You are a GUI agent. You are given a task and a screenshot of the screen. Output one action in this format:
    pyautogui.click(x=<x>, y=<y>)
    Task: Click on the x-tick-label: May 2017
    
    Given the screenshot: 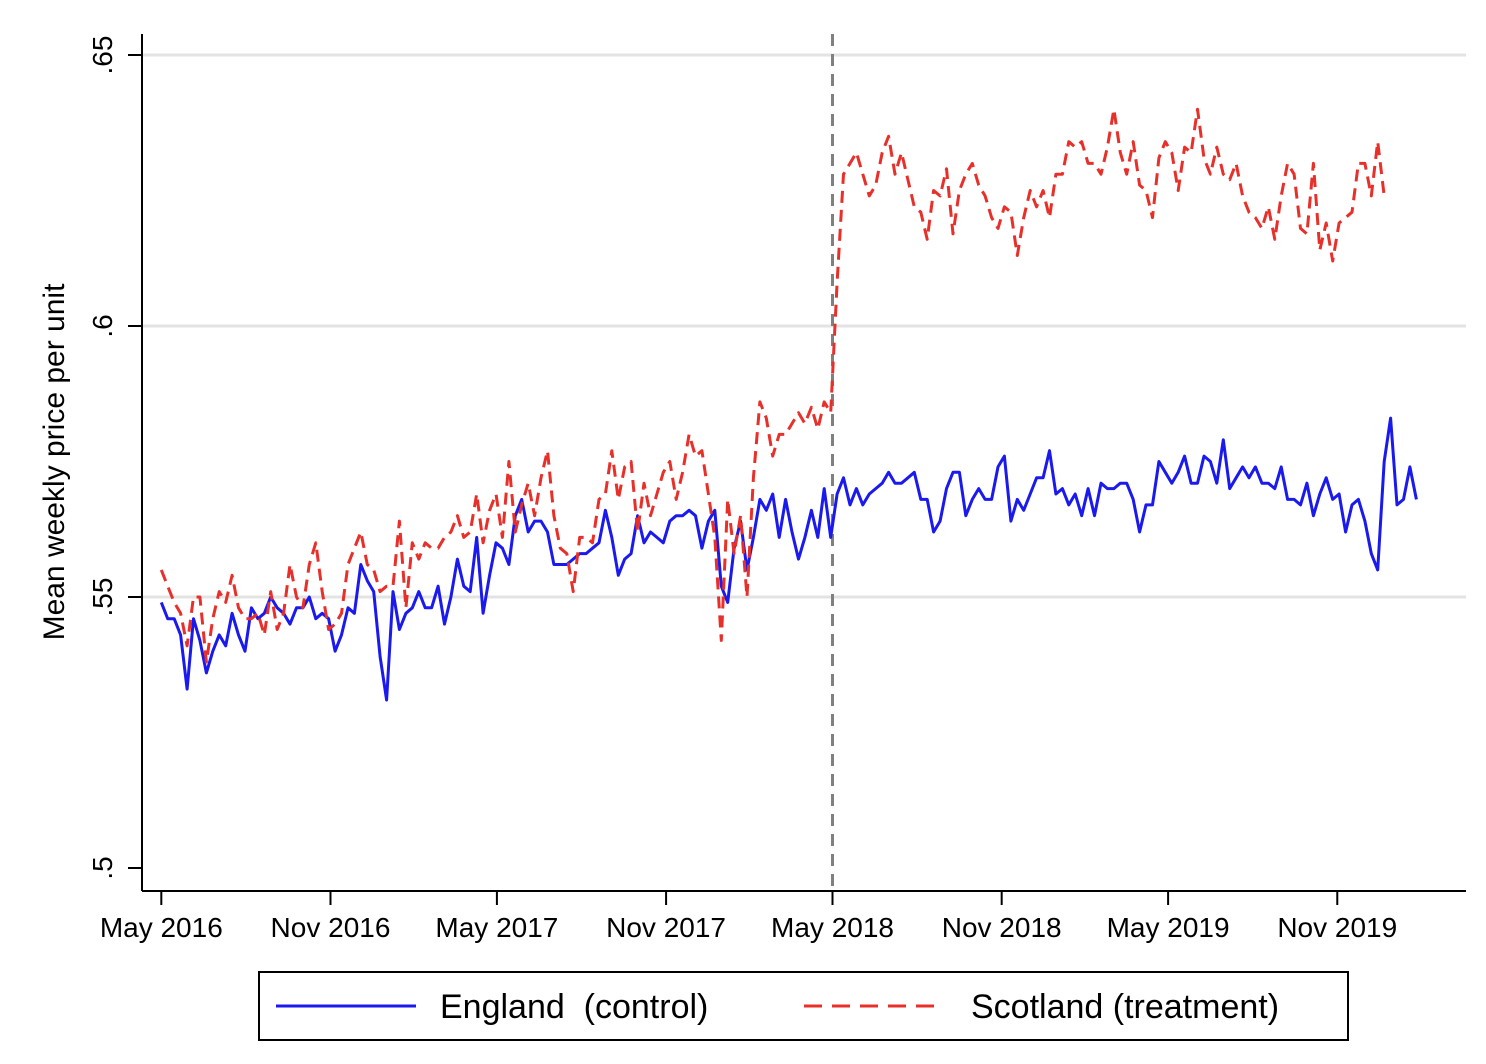 What is the action you would take?
    pyautogui.click(x=496, y=927)
    